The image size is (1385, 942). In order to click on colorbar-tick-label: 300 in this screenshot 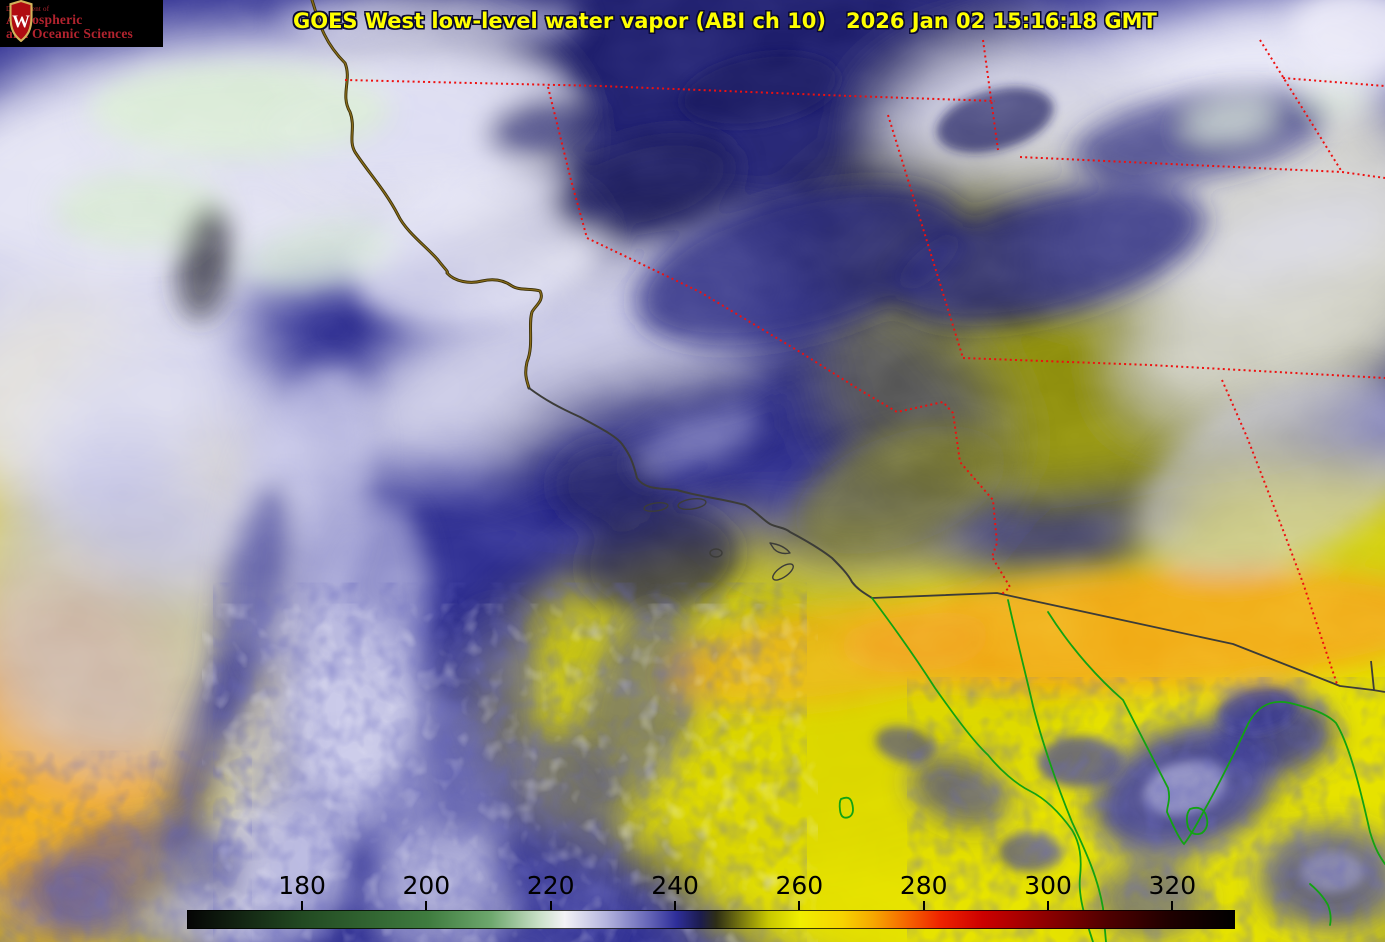, I will do `click(1048, 885)`.